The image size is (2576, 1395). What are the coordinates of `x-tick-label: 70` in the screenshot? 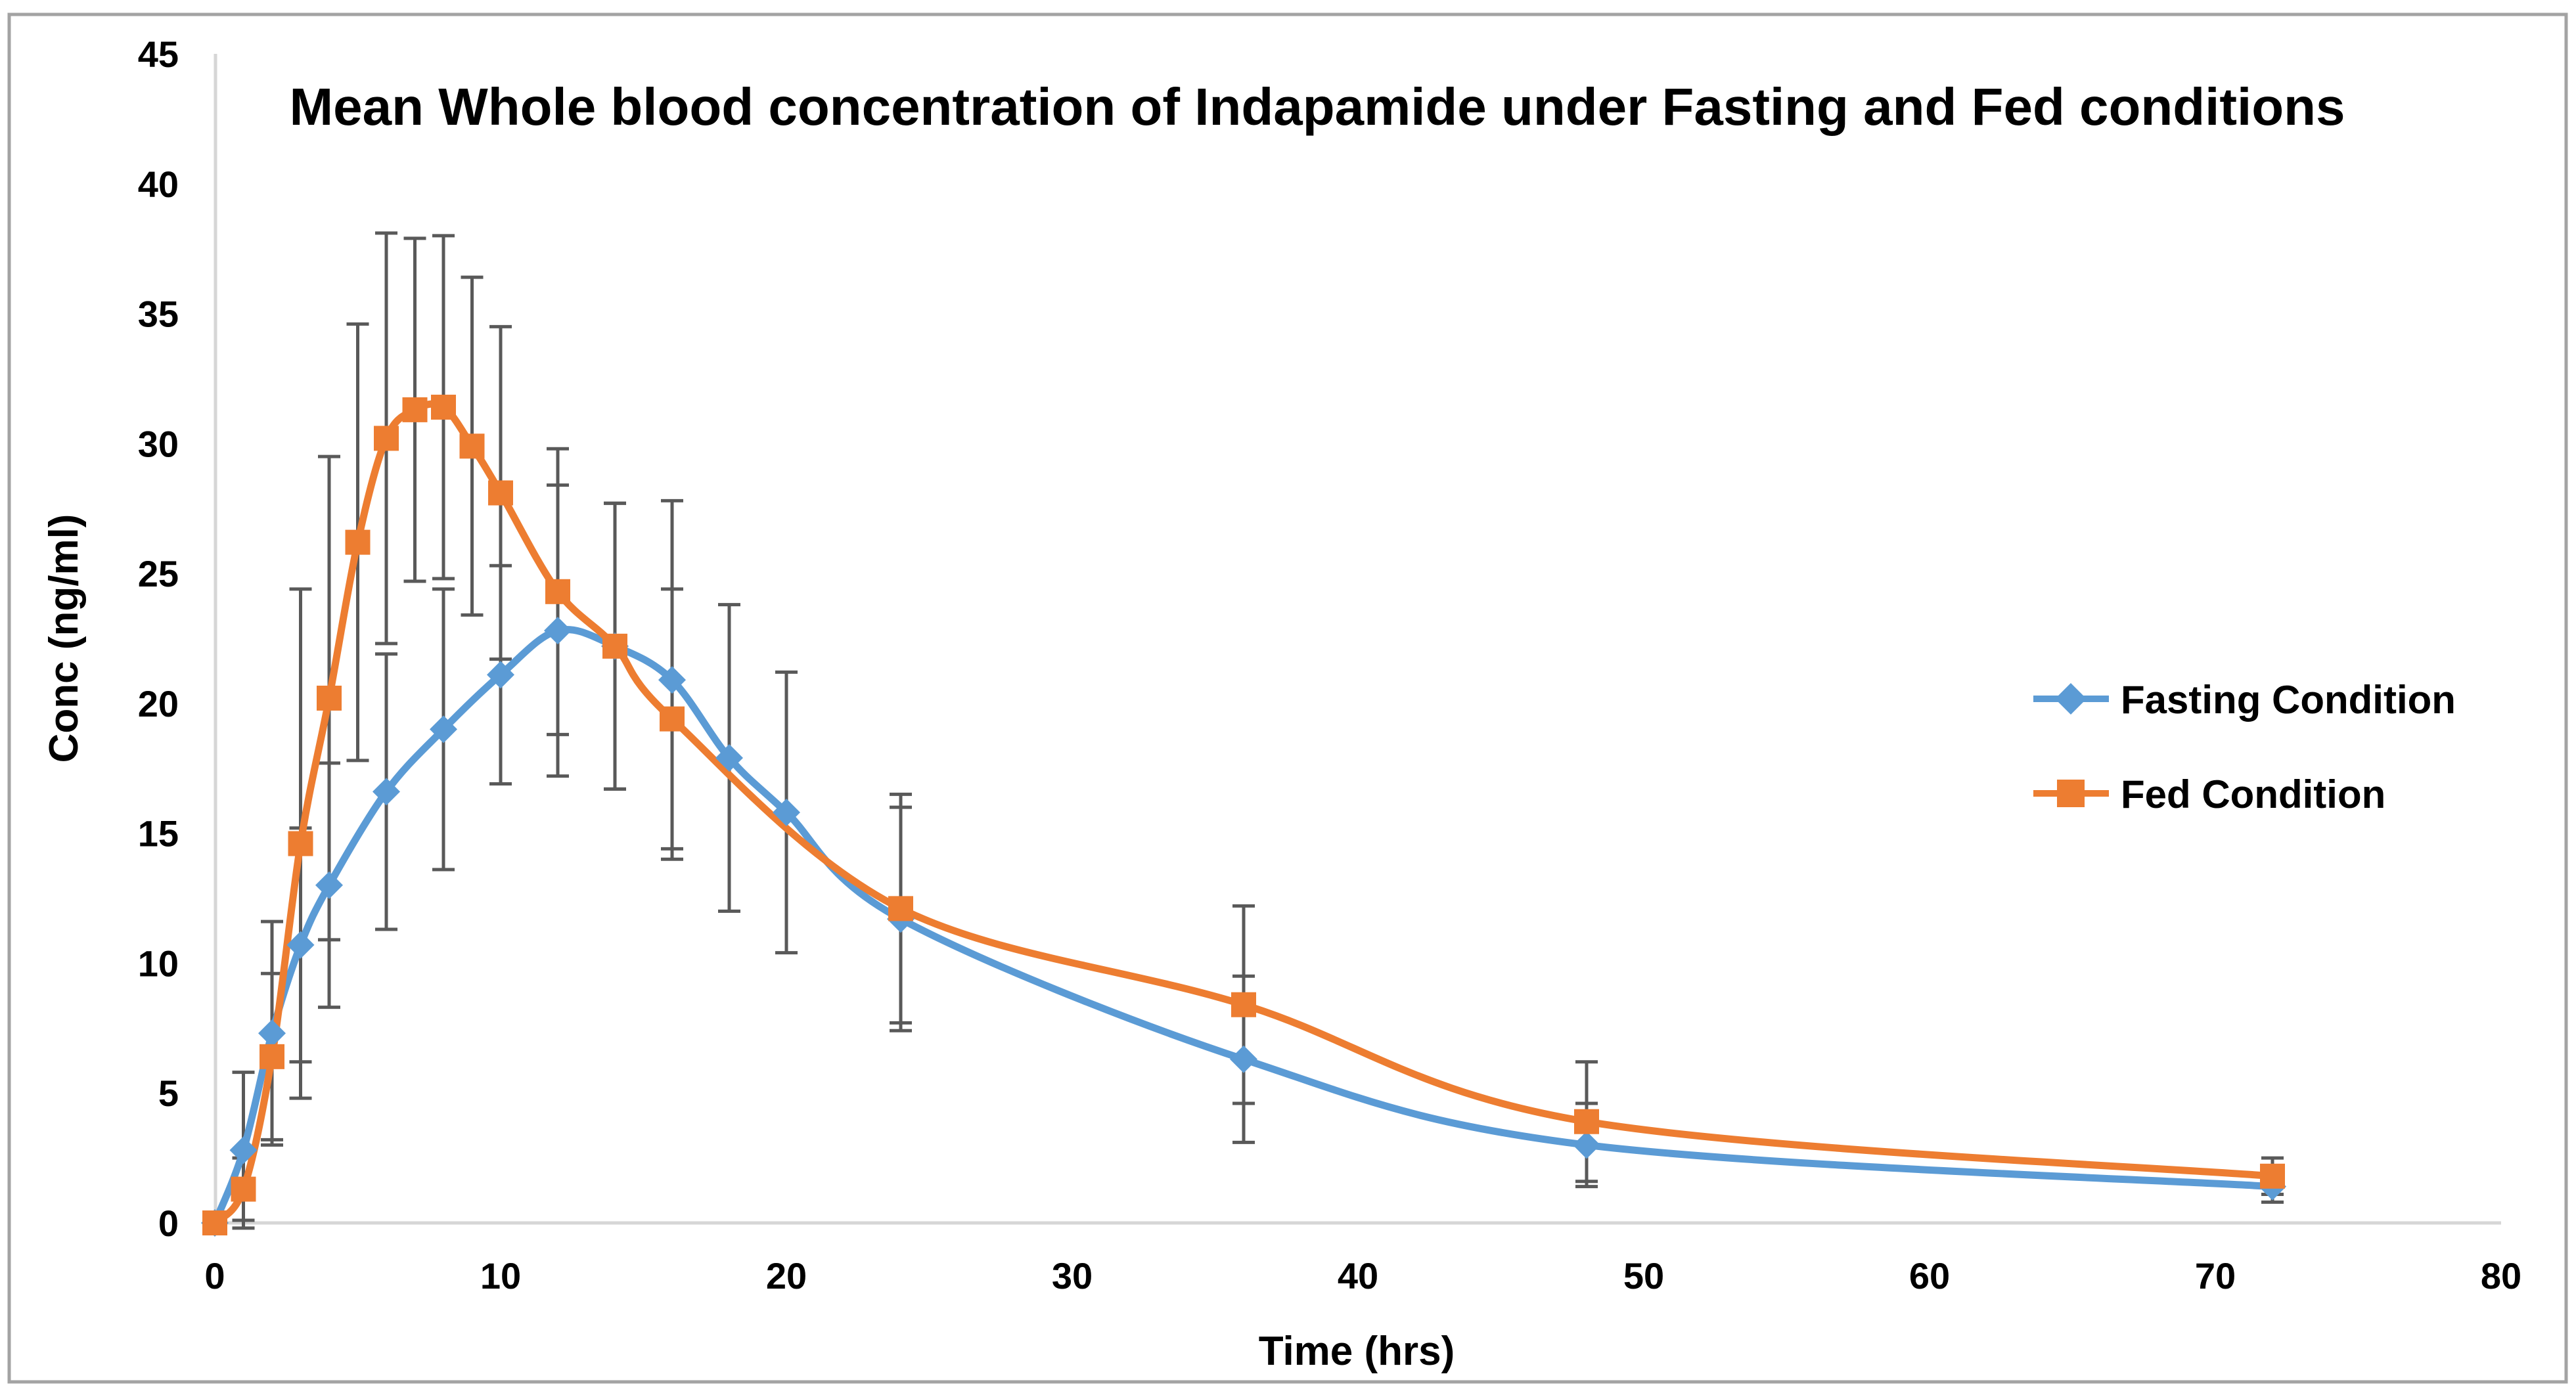 It's located at (2215, 1275).